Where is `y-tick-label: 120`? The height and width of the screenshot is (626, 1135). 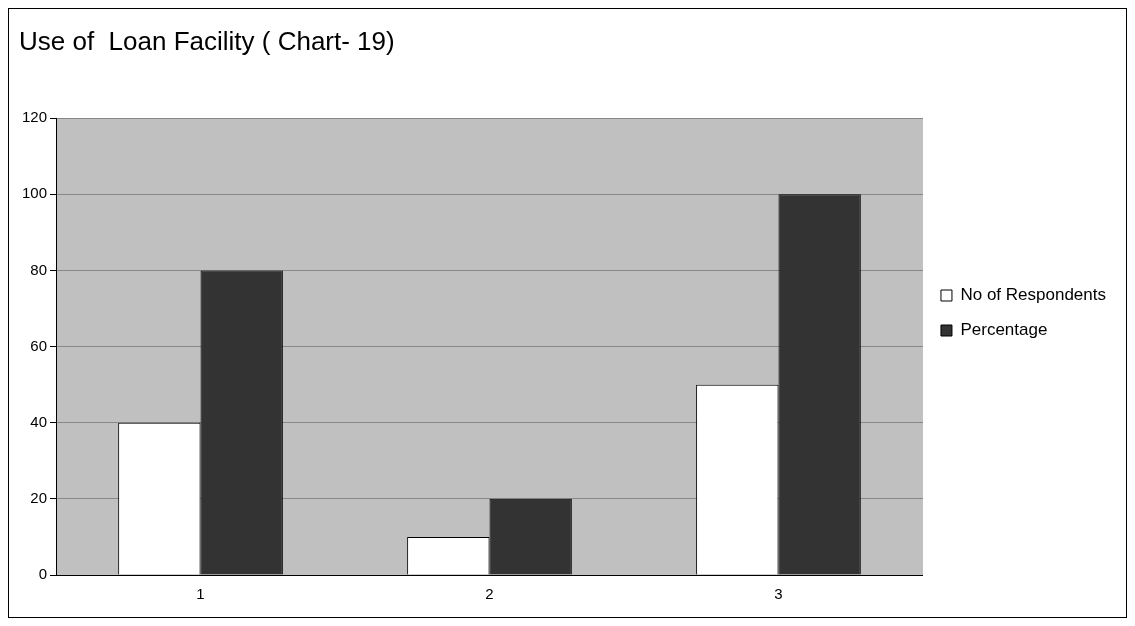 y-tick-label: 120 is located at coordinates (35, 117).